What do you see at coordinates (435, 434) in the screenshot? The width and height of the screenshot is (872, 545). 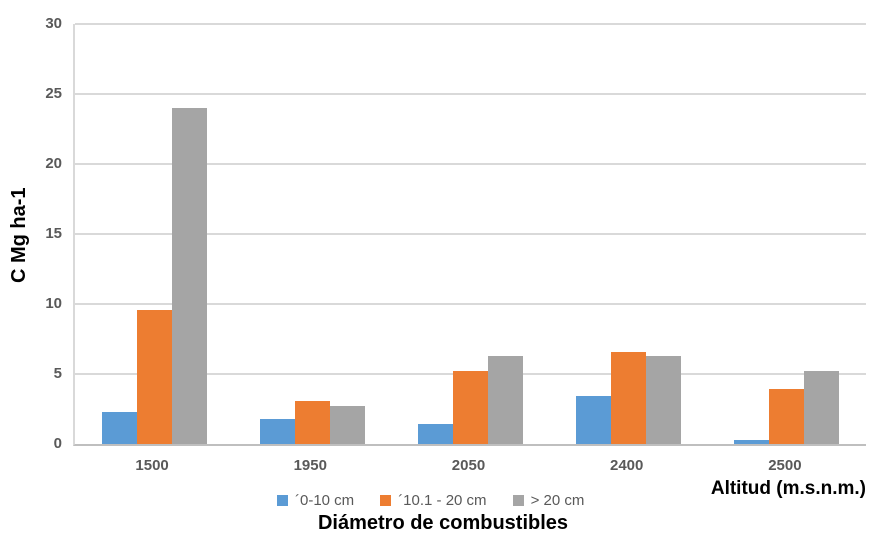 I see `bar-series0-2050` at bounding box center [435, 434].